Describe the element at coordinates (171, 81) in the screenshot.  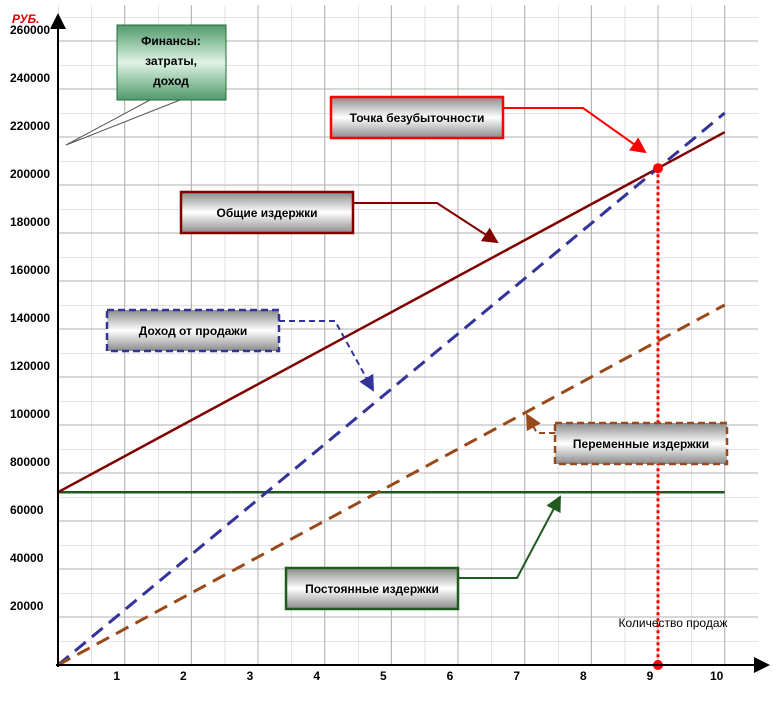
I see `title-line: доход` at that location.